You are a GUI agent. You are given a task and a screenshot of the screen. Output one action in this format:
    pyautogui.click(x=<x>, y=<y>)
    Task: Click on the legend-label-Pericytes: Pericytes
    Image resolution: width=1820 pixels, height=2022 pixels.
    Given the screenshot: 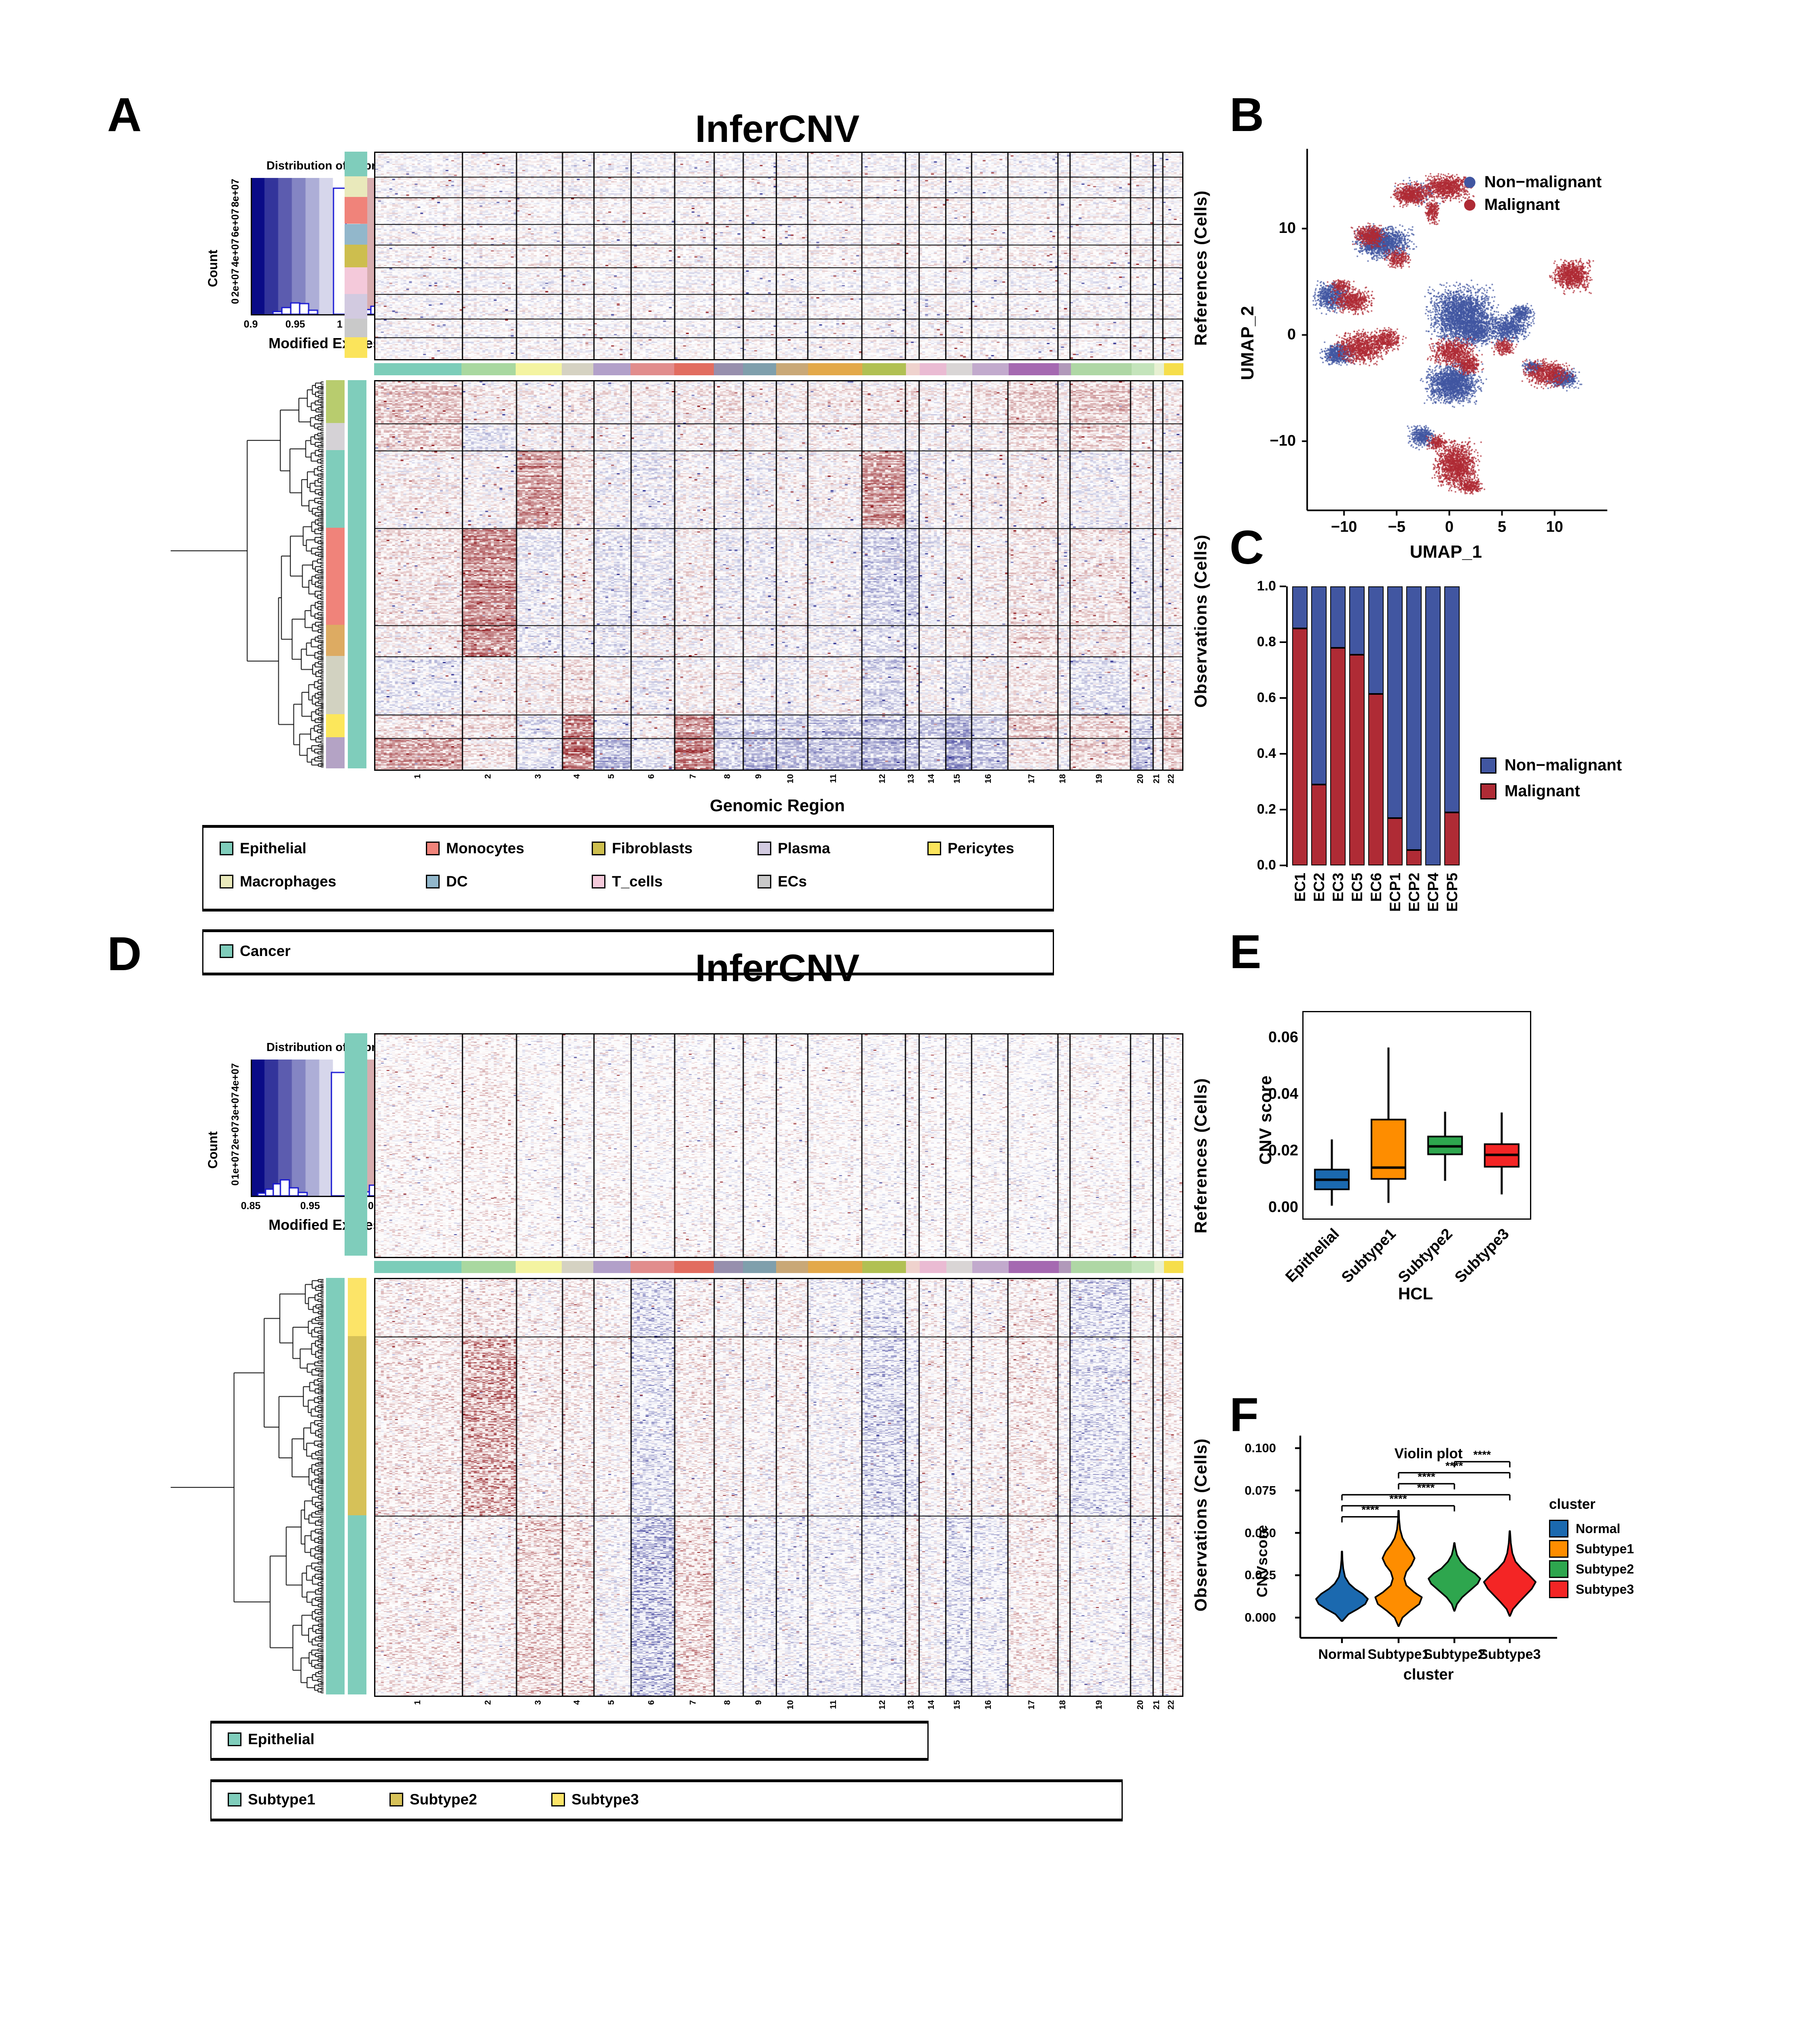 What is the action you would take?
    pyautogui.click(x=981, y=848)
    